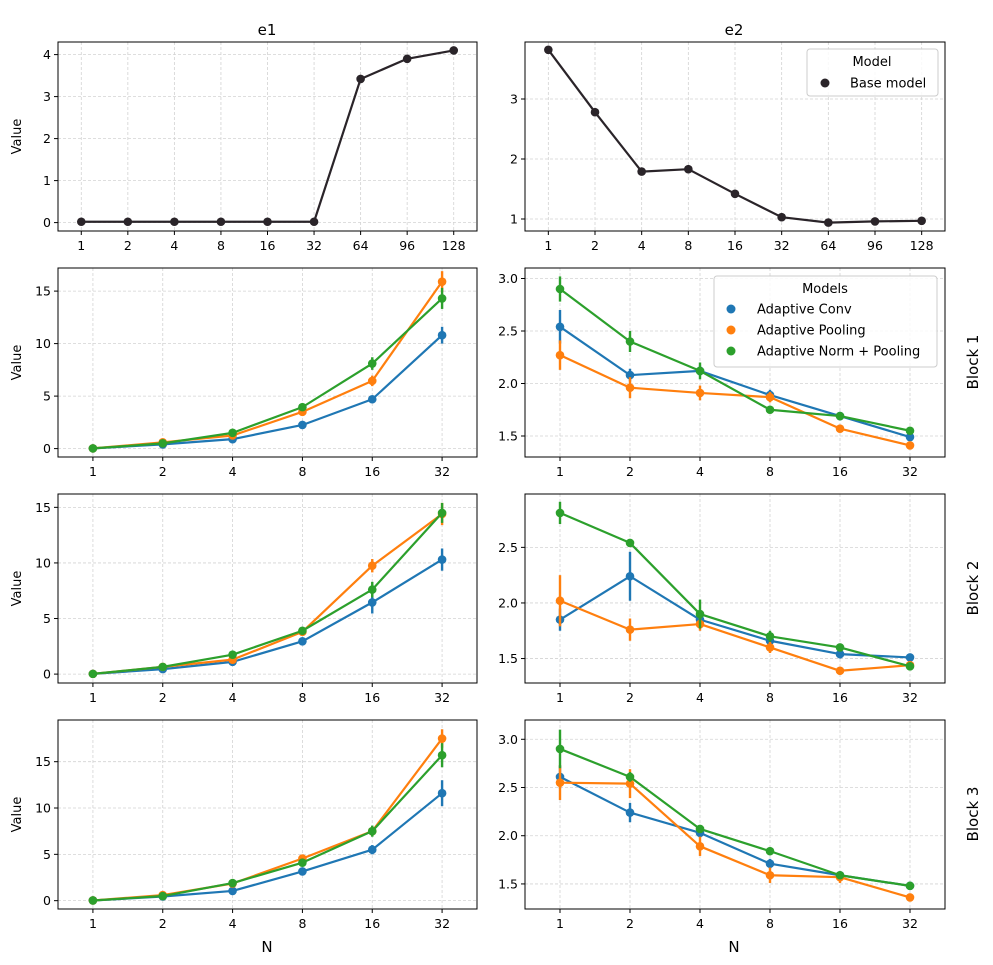 The width and height of the screenshot is (993, 965). What do you see at coordinates (43, 507) in the screenshot?
I see `block2-e1-ytick-label-3: 15` at bounding box center [43, 507].